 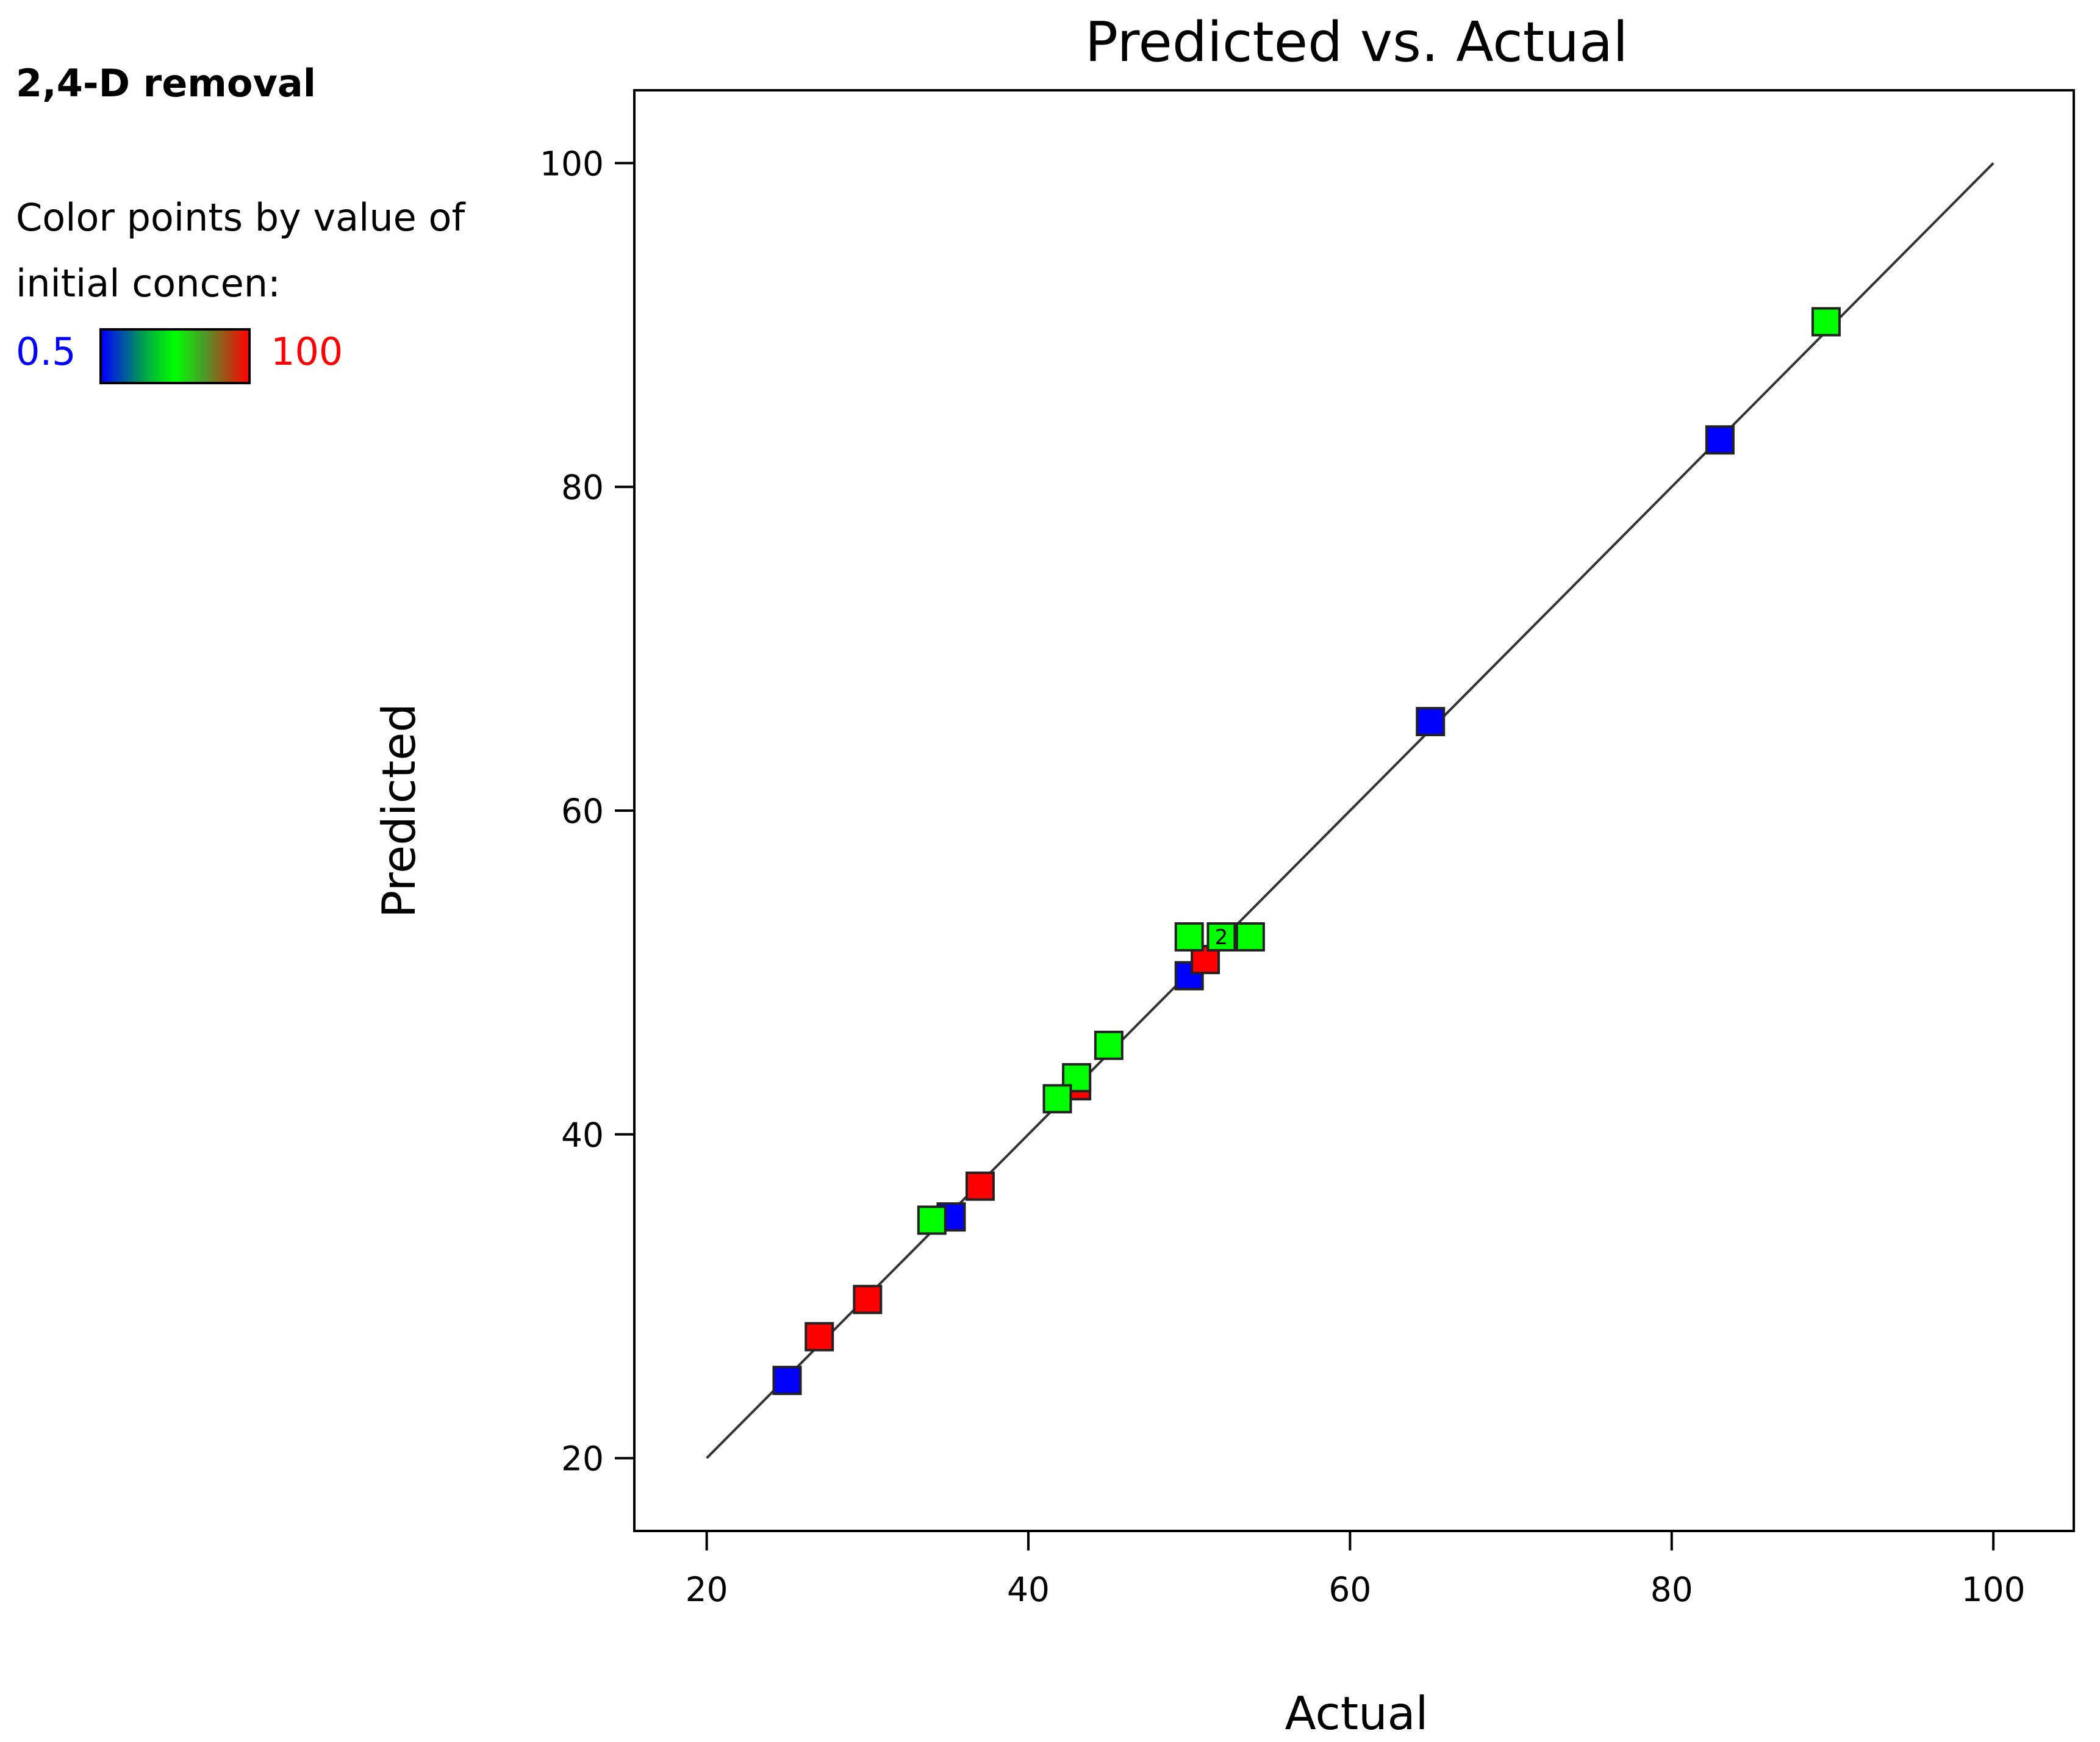 I want to click on legend-title: 2,4-D removal, so click(x=166, y=84).